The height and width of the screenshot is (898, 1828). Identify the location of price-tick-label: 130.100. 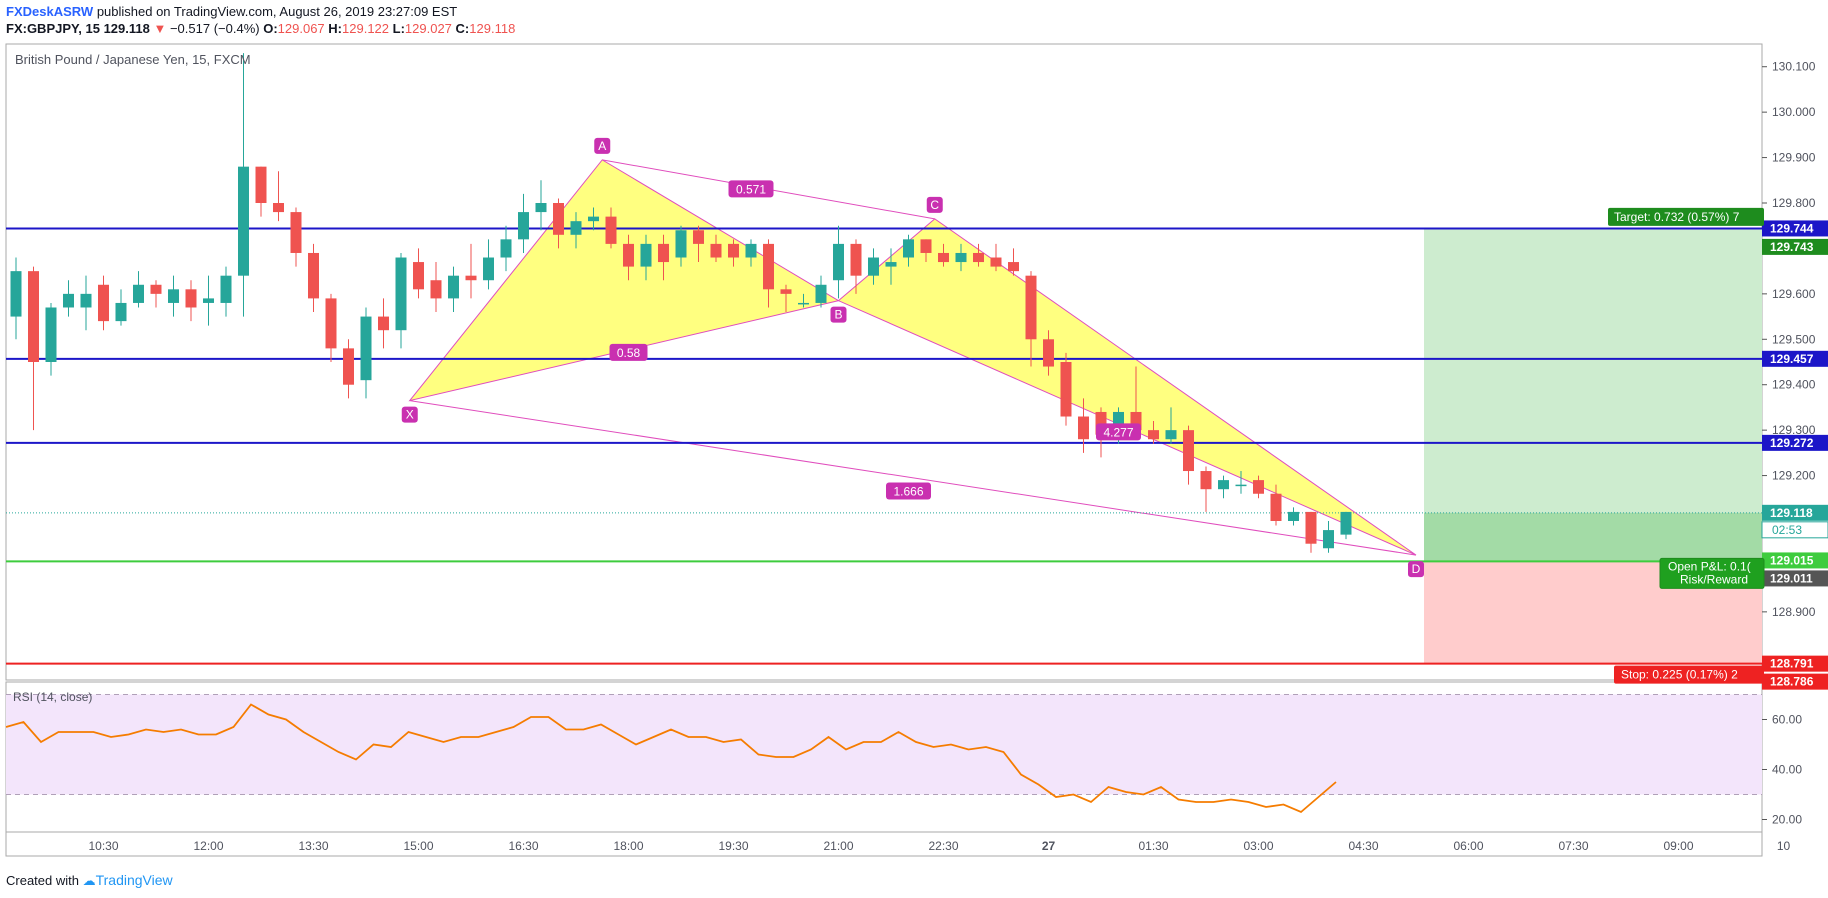
(1794, 67).